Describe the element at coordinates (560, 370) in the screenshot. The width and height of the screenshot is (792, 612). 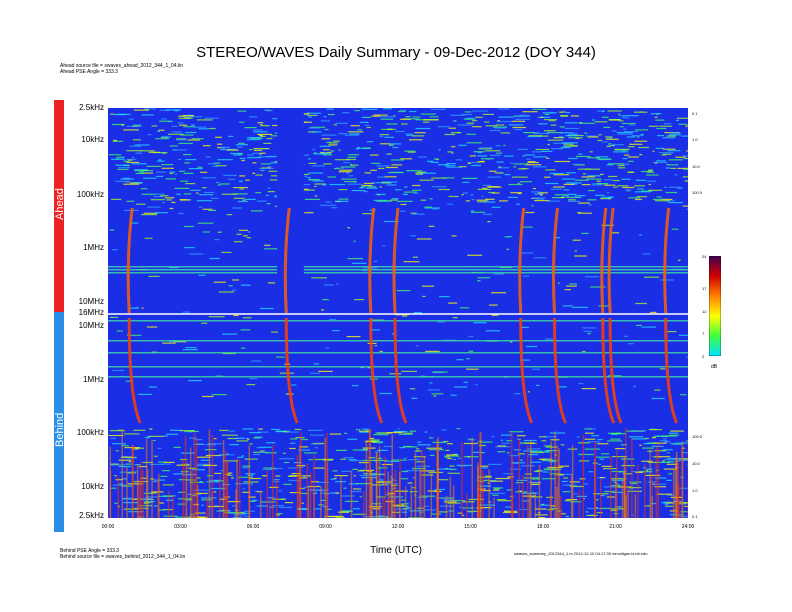
I see `behind-burst` at that location.